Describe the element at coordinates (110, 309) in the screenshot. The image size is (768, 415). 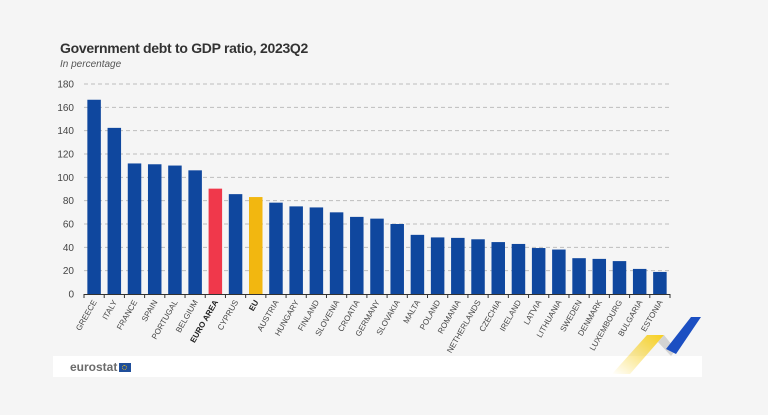
I see `x-tick-label: ITALY` at that location.